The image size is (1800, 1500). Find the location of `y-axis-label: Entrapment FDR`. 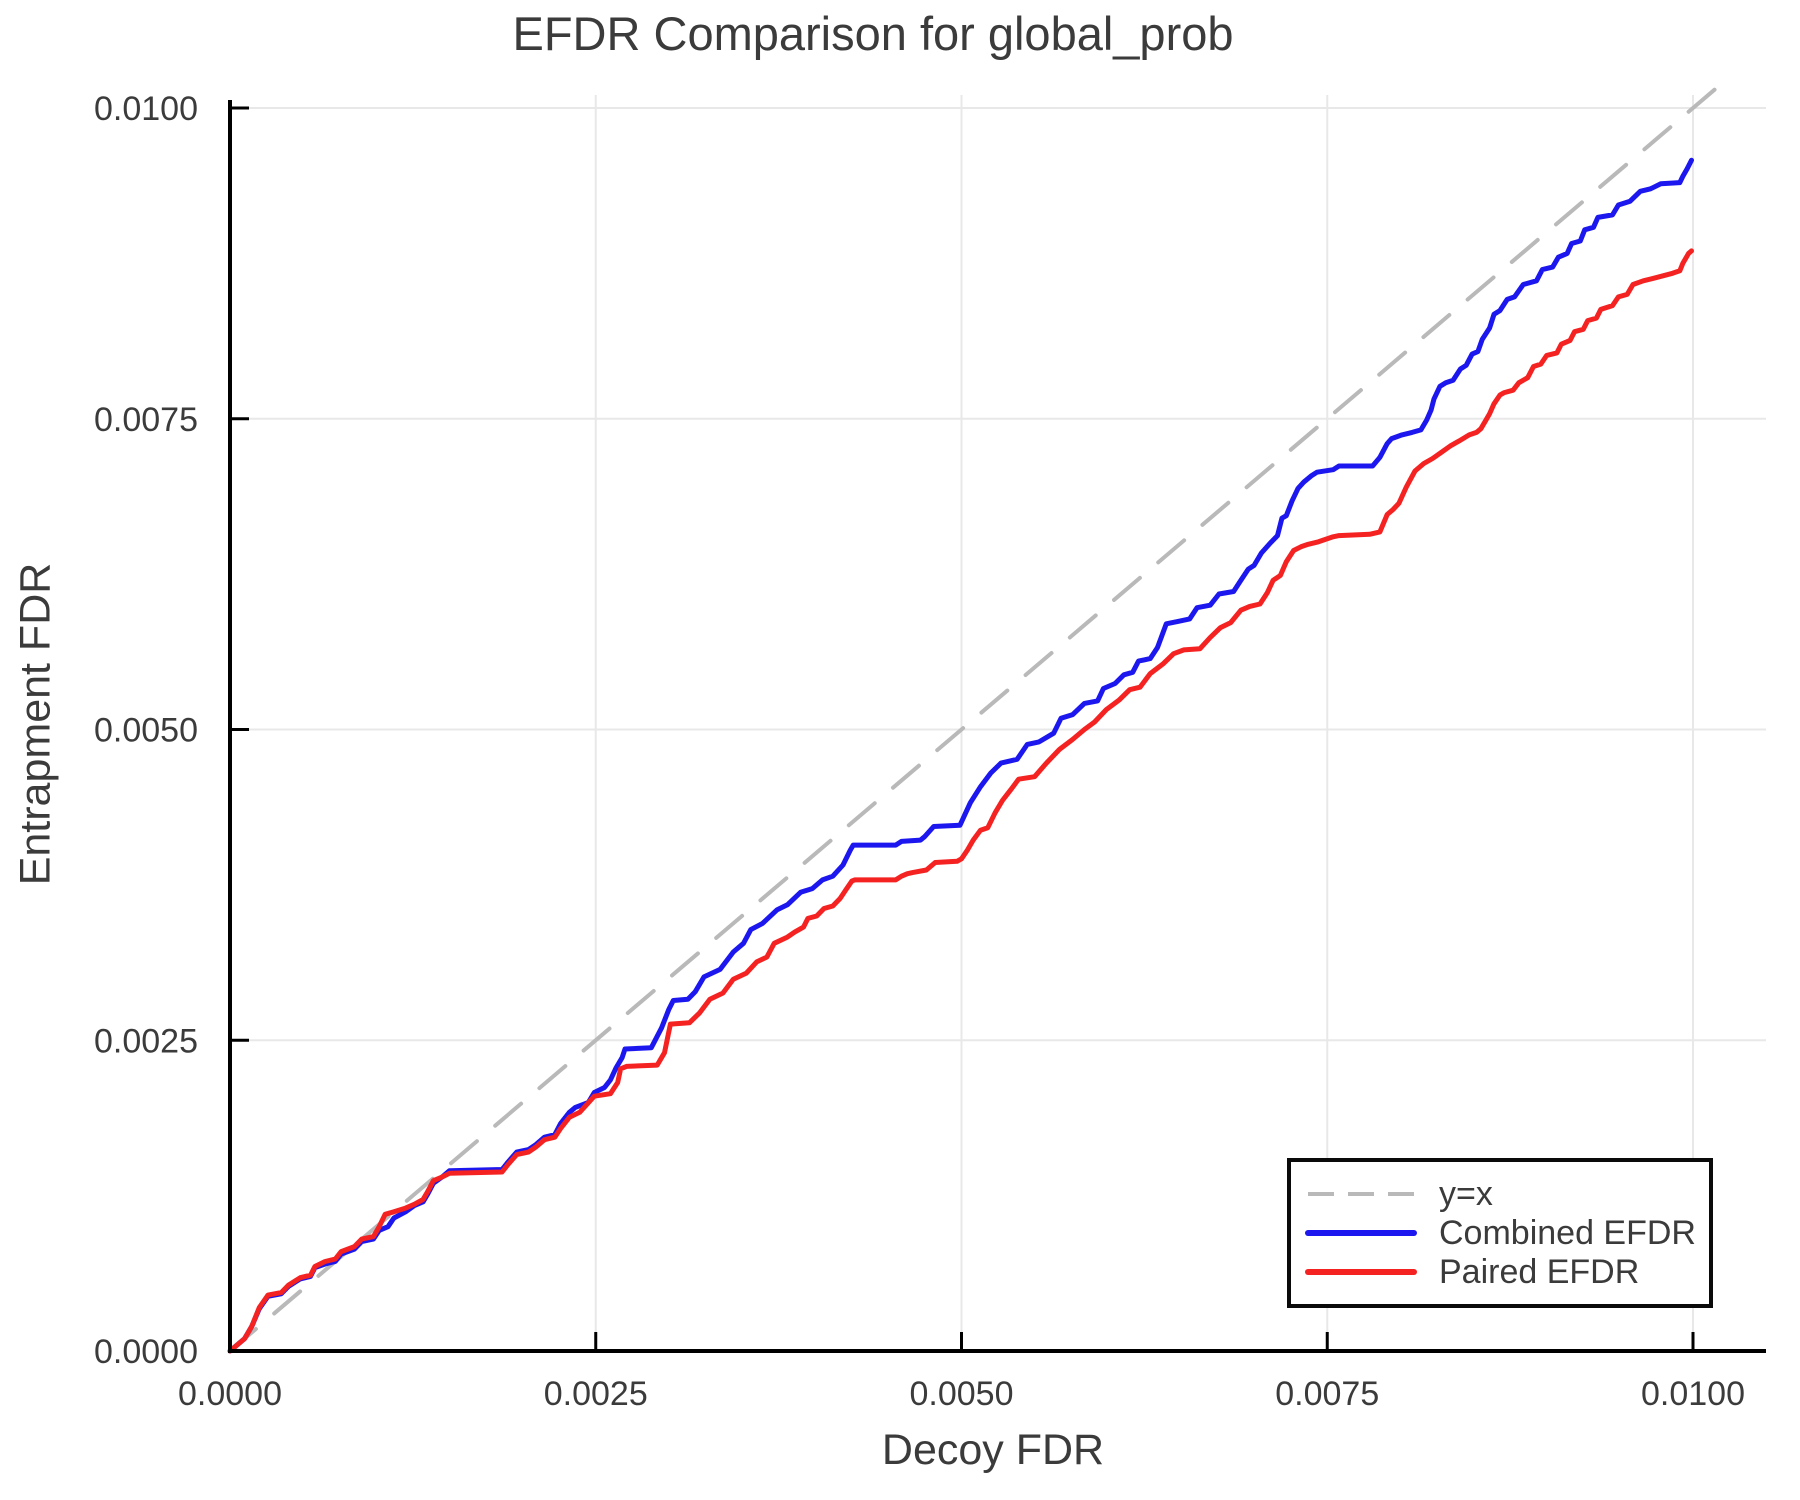

y-axis-label: Entrapment FDR is located at coordinates (35, 724).